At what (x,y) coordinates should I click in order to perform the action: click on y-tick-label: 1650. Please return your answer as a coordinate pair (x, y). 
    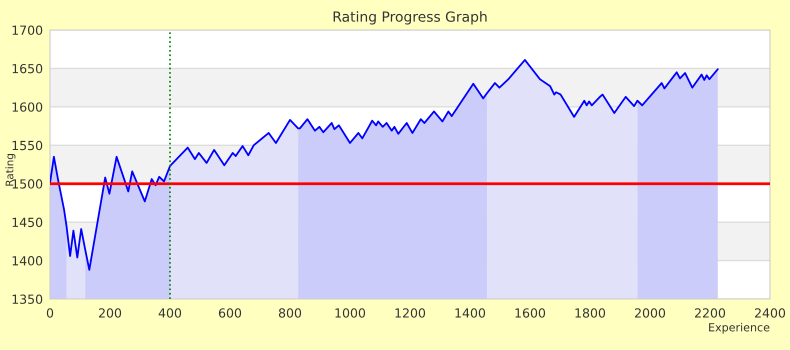
    Looking at the image, I should click on (27, 69).